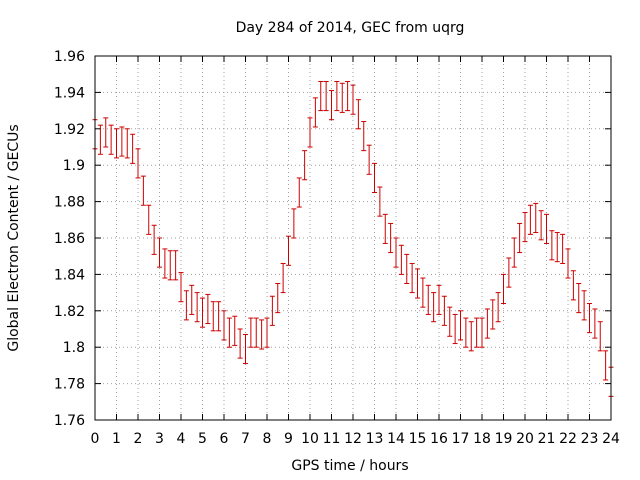 This screenshot has width=640, height=480. Describe the element at coordinates (396, 439) in the screenshot. I see `x-tick-label: 14` at that location.